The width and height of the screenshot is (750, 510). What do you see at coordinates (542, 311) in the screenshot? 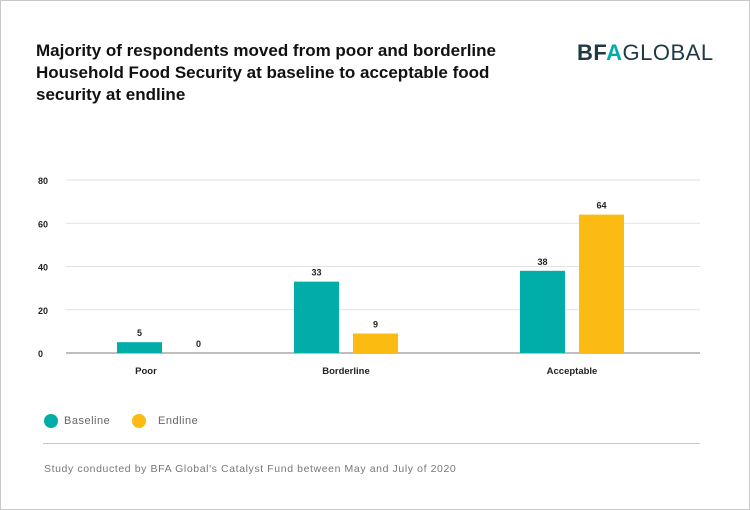
I see `bar-baseline-acceptable` at bounding box center [542, 311].